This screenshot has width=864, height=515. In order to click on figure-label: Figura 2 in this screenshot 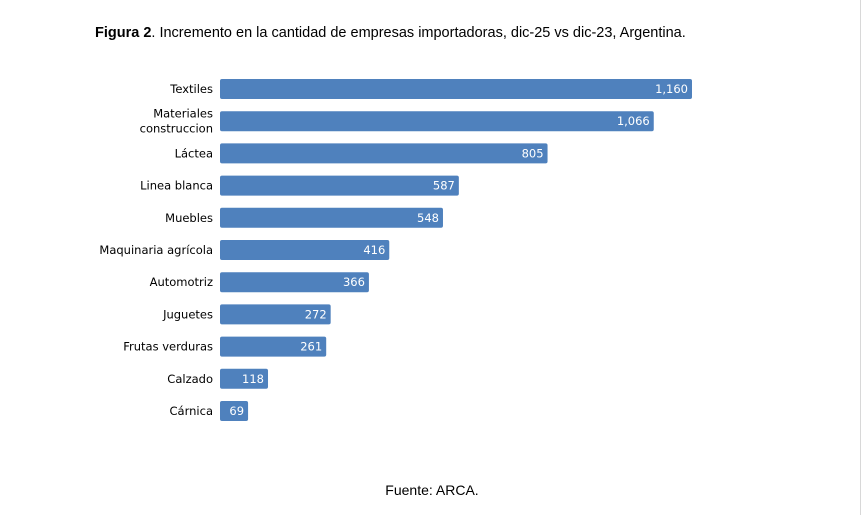, I will do `click(123, 33)`.